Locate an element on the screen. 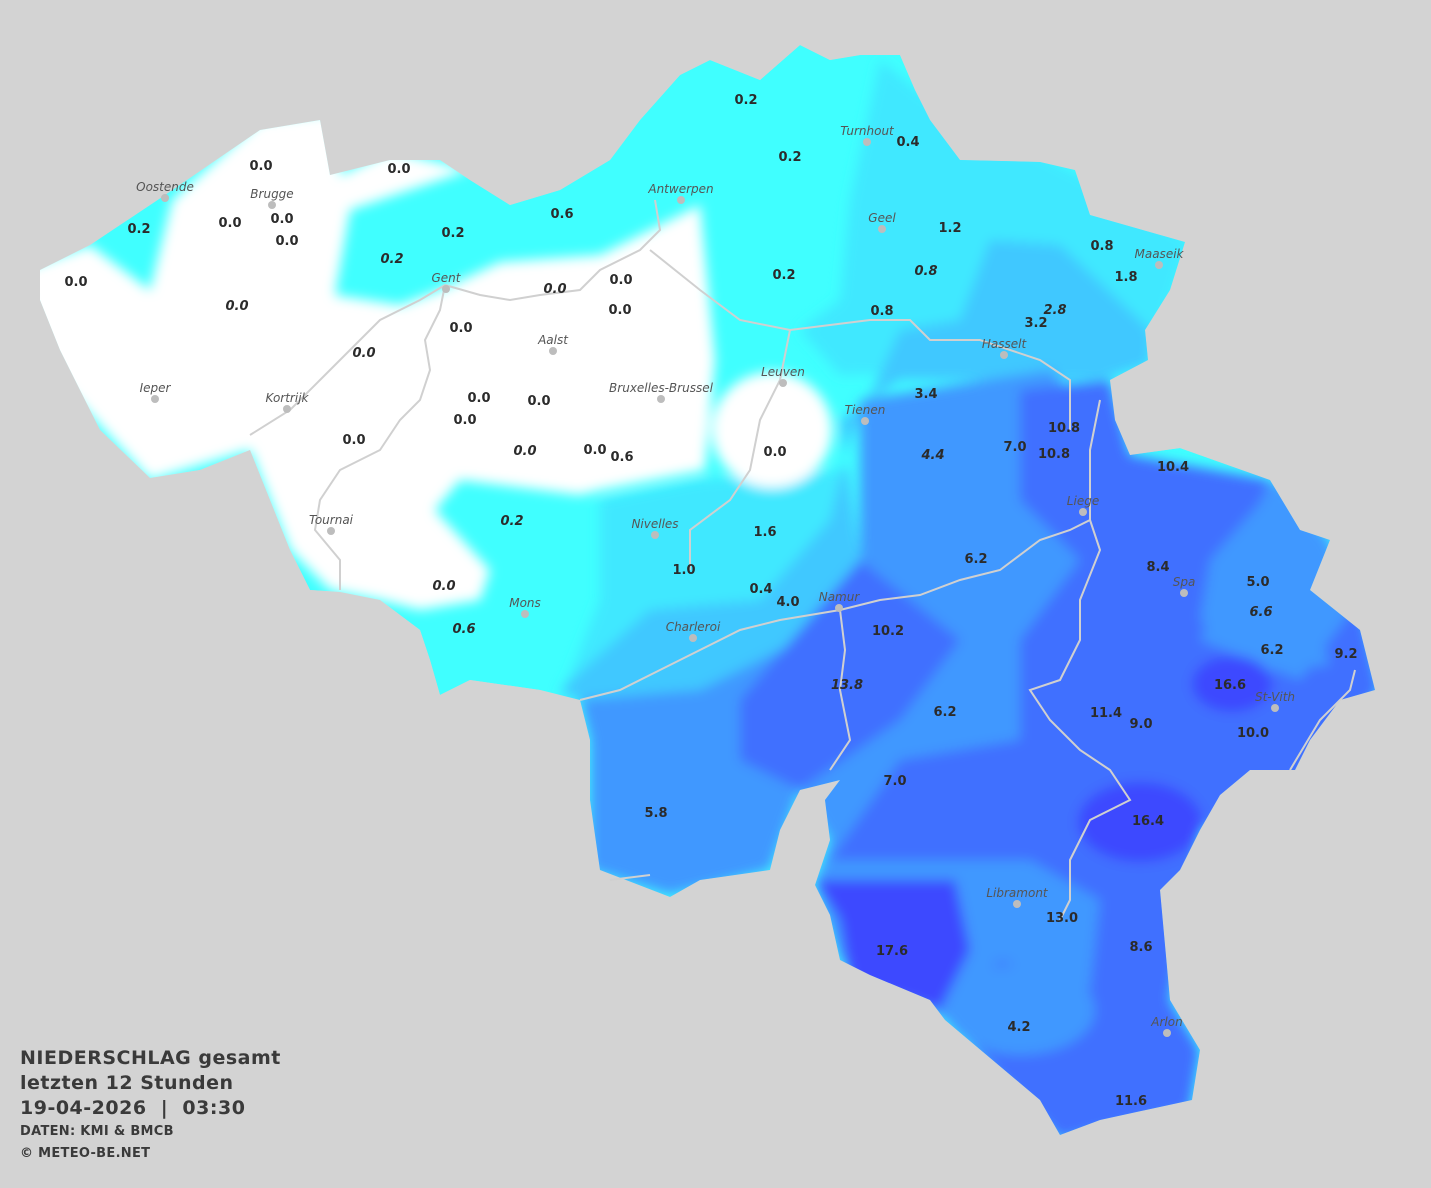 Image resolution: width=1431 pixels, height=1188 pixels. river-schelde-east is located at coordinates (553, 250).